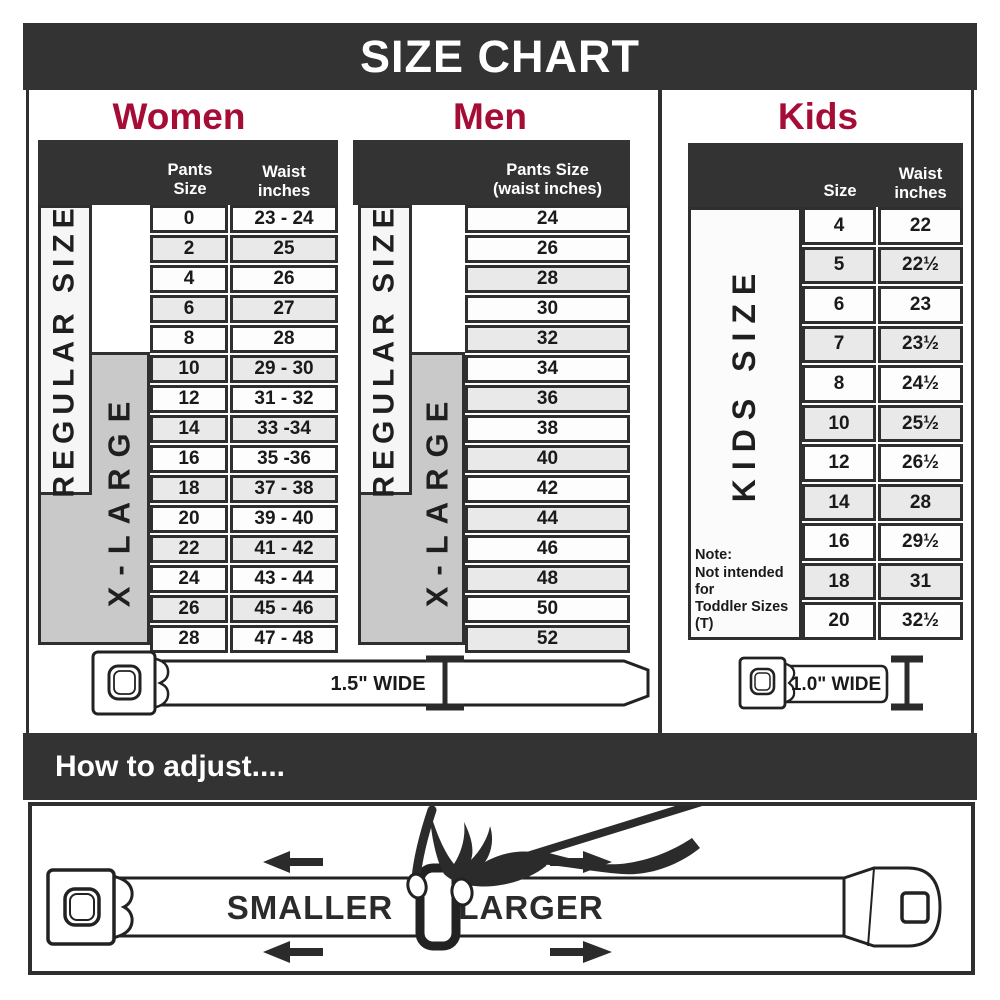 The height and width of the screenshot is (1000, 1000). What do you see at coordinates (839, 384) in the screenshot?
I see `size-cell: 8` at bounding box center [839, 384].